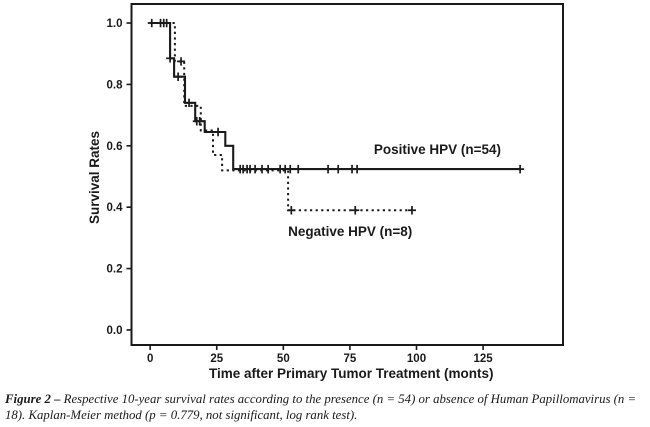 This screenshot has width=650, height=427. Describe the element at coordinates (483, 359) in the screenshot. I see `x-axis-tick-label: 125` at that location.